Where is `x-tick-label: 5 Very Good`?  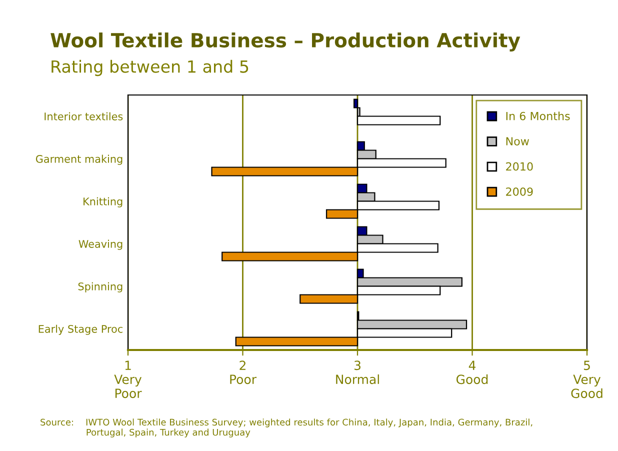 x-tick-label: 5 Very Good is located at coordinates (586, 379).